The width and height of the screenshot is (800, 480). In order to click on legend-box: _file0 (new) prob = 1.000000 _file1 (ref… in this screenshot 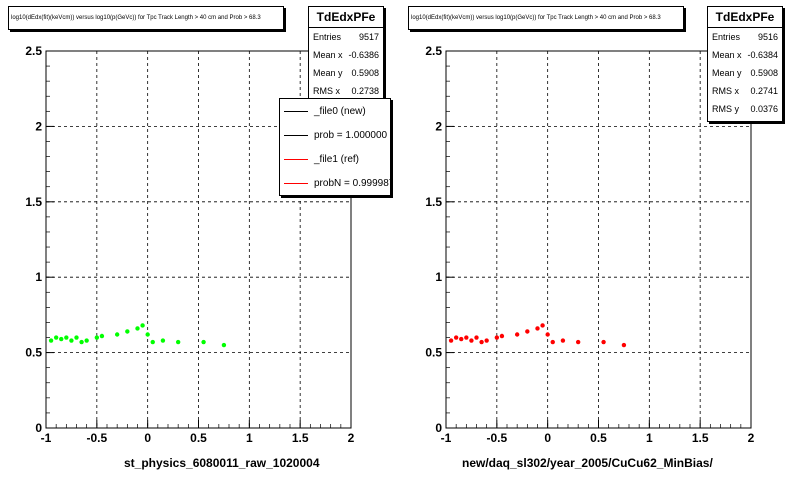, I will do `click(335, 147)`.